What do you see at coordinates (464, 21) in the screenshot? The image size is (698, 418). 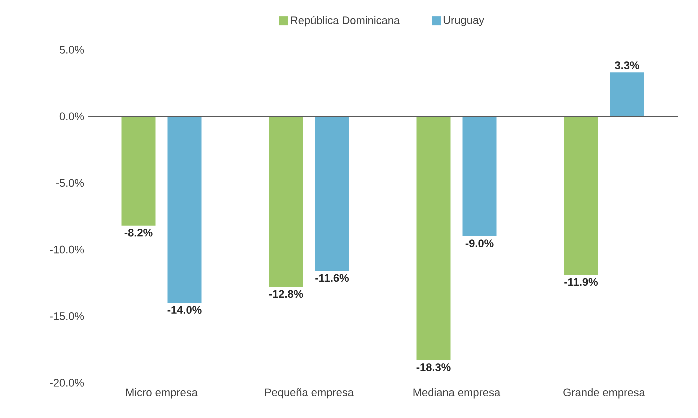 I see `legend-label: Uruguay` at bounding box center [464, 21].